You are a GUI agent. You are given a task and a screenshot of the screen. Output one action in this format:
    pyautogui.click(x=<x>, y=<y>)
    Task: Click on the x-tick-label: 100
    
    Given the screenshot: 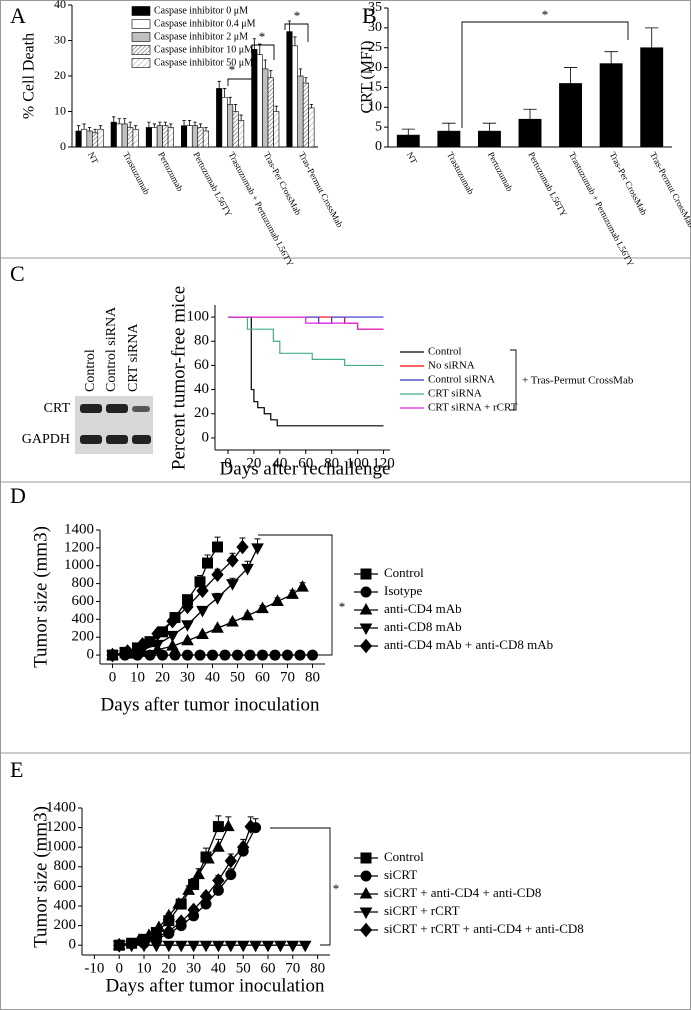 What is the action you would take?
    pyautogui.click(x=357, y=463)
    